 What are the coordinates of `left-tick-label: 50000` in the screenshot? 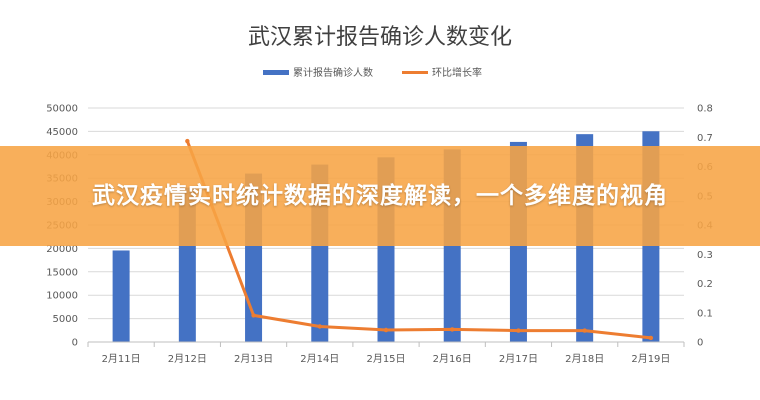 It's located at (62, 109).